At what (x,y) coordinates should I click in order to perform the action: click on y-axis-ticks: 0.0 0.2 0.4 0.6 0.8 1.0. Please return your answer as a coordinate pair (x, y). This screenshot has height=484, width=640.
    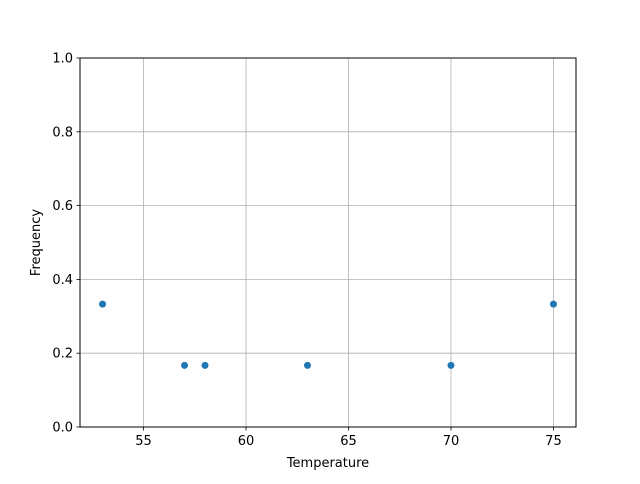
    Looking at the image, I should click on (66, 244).